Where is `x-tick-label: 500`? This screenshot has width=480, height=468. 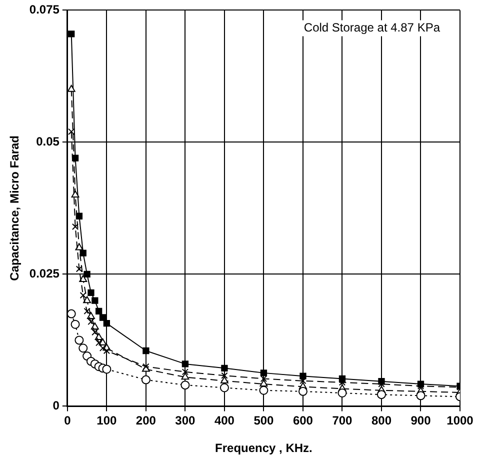 x-tick-label: 500 is located at coordinates (264, 421).